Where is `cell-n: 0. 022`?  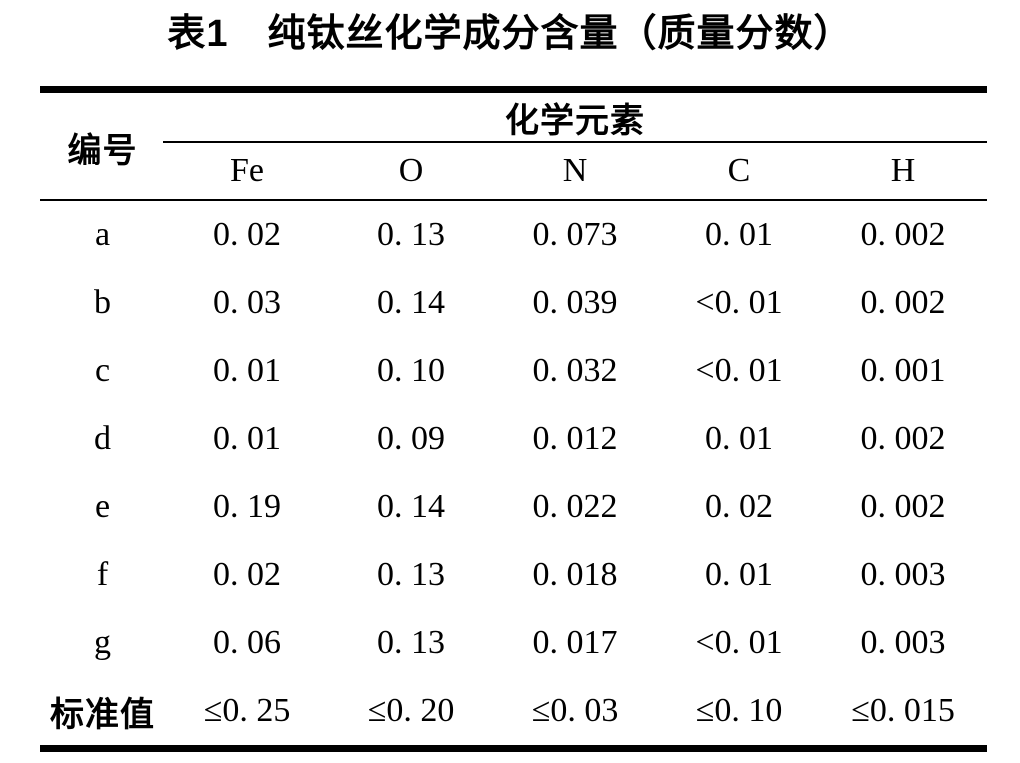 cell-n: 0. 022 is located at coordinates (575, 506).